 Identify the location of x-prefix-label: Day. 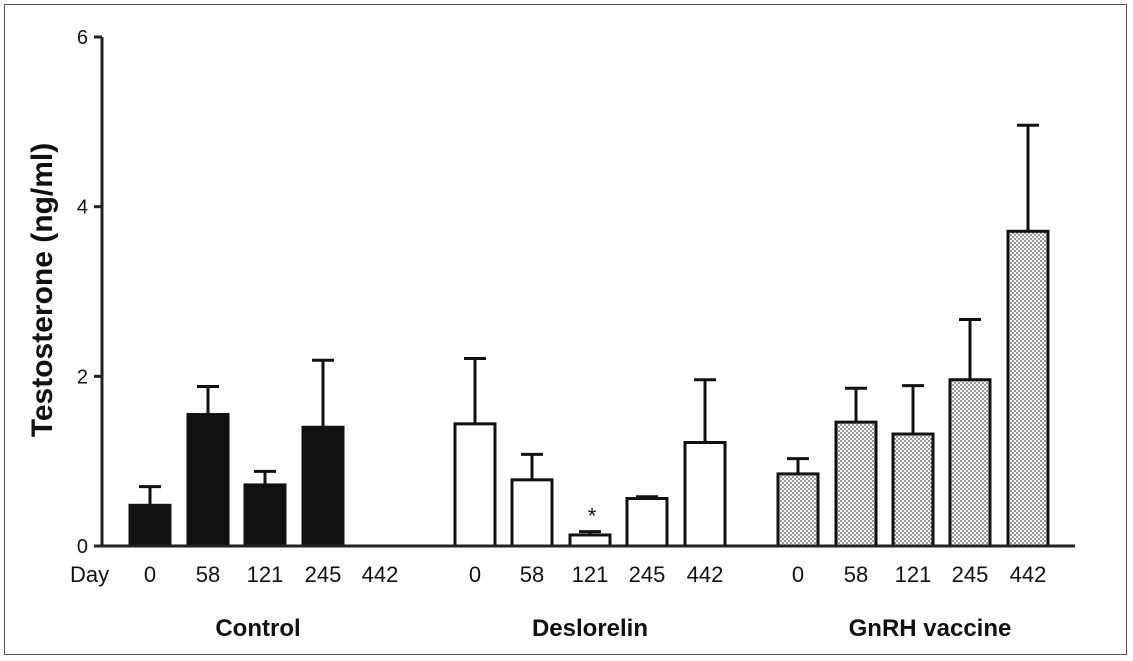
(89, 574).